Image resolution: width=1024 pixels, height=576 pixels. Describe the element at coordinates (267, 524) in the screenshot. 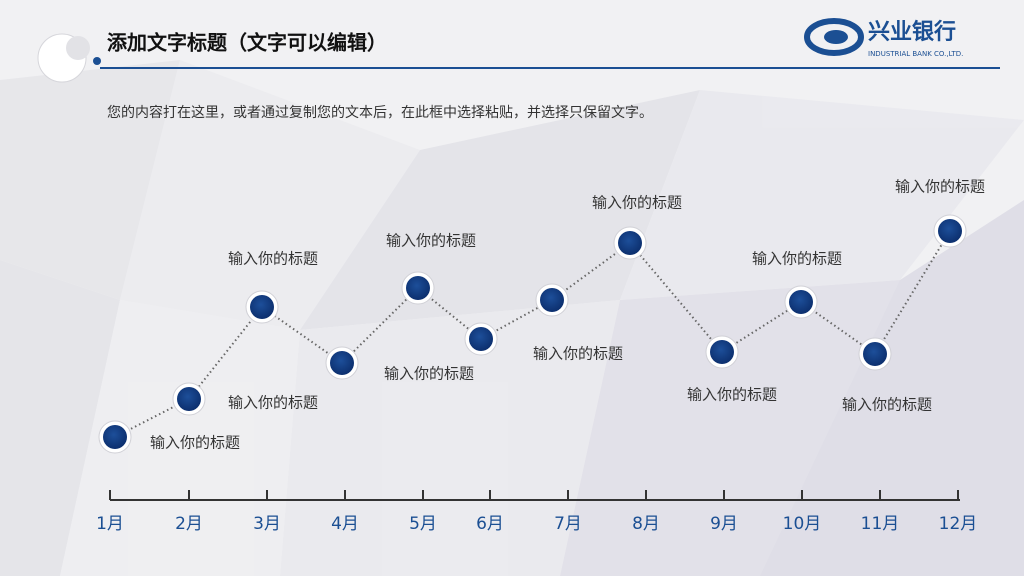

I see `month-label: 3月` at that location.